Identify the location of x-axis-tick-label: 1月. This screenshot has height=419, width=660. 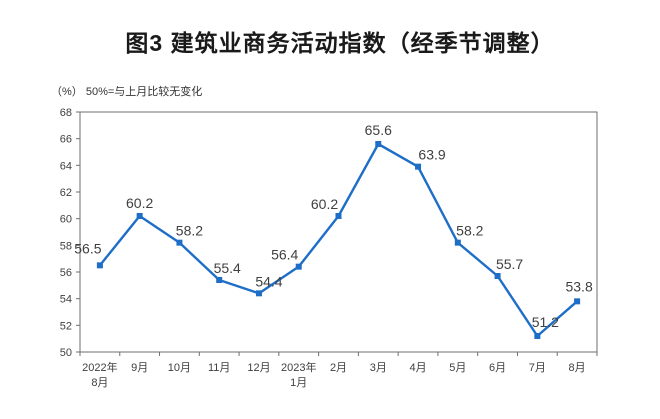
(298, 383).